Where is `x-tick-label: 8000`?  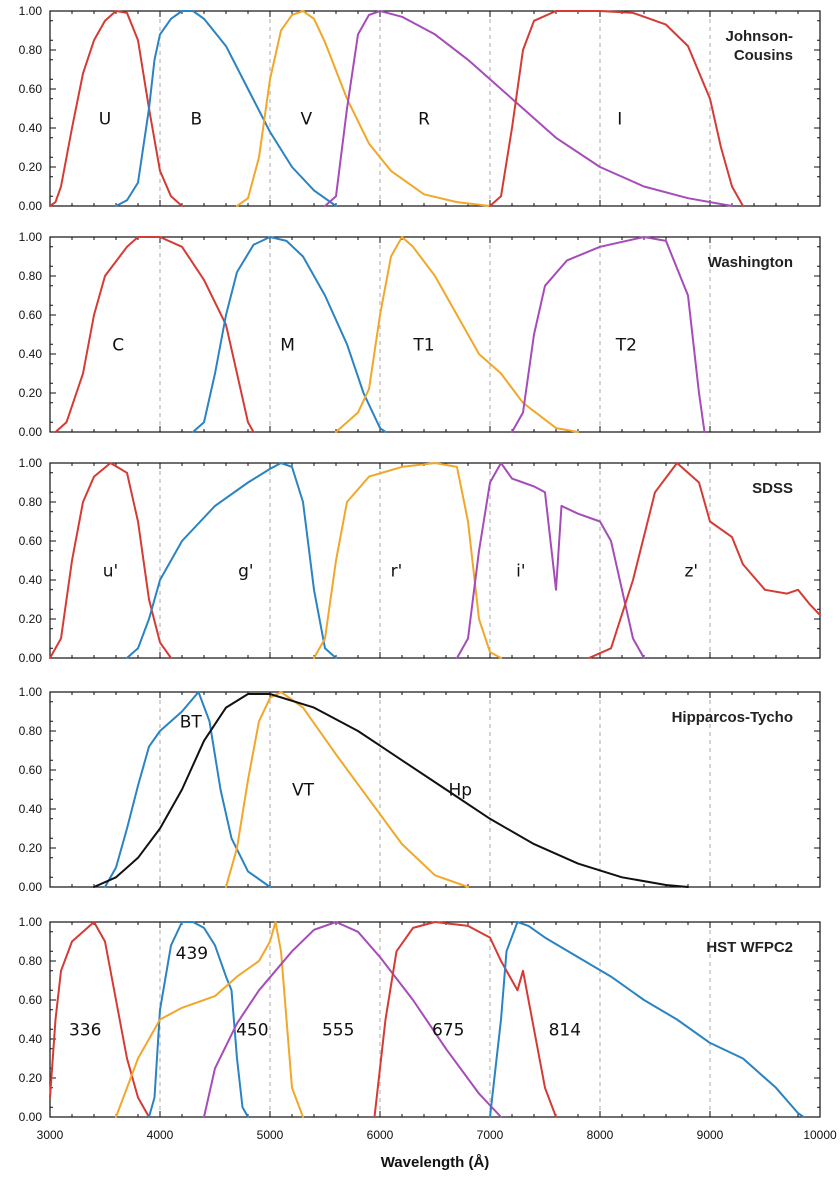
x-tick-label: 8000 is located at coordinates (600, 1135).